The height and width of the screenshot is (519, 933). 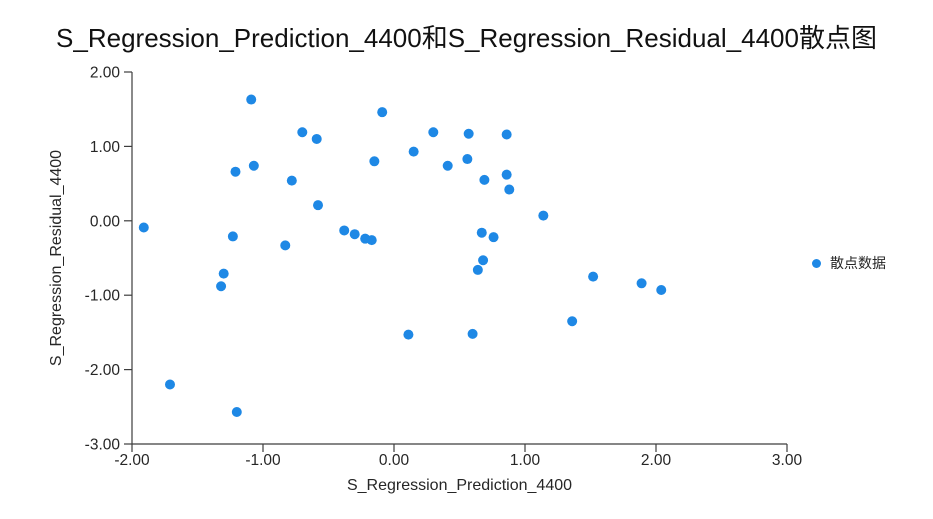 I want to click on x-tick-label: 1.00, so click(x=525, y=460).